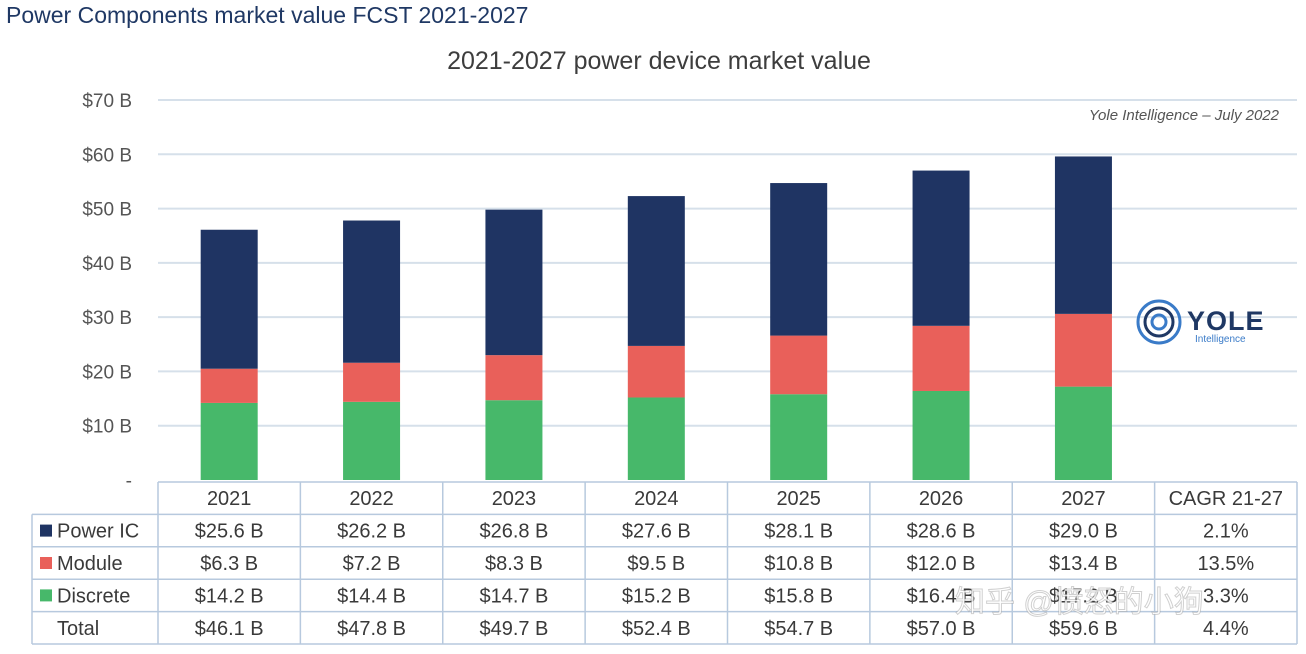  What do you see at coordinates (941, 596) in the screenshot?
I see `table-cell: $16.4 B` at bounding box center [941, 596].